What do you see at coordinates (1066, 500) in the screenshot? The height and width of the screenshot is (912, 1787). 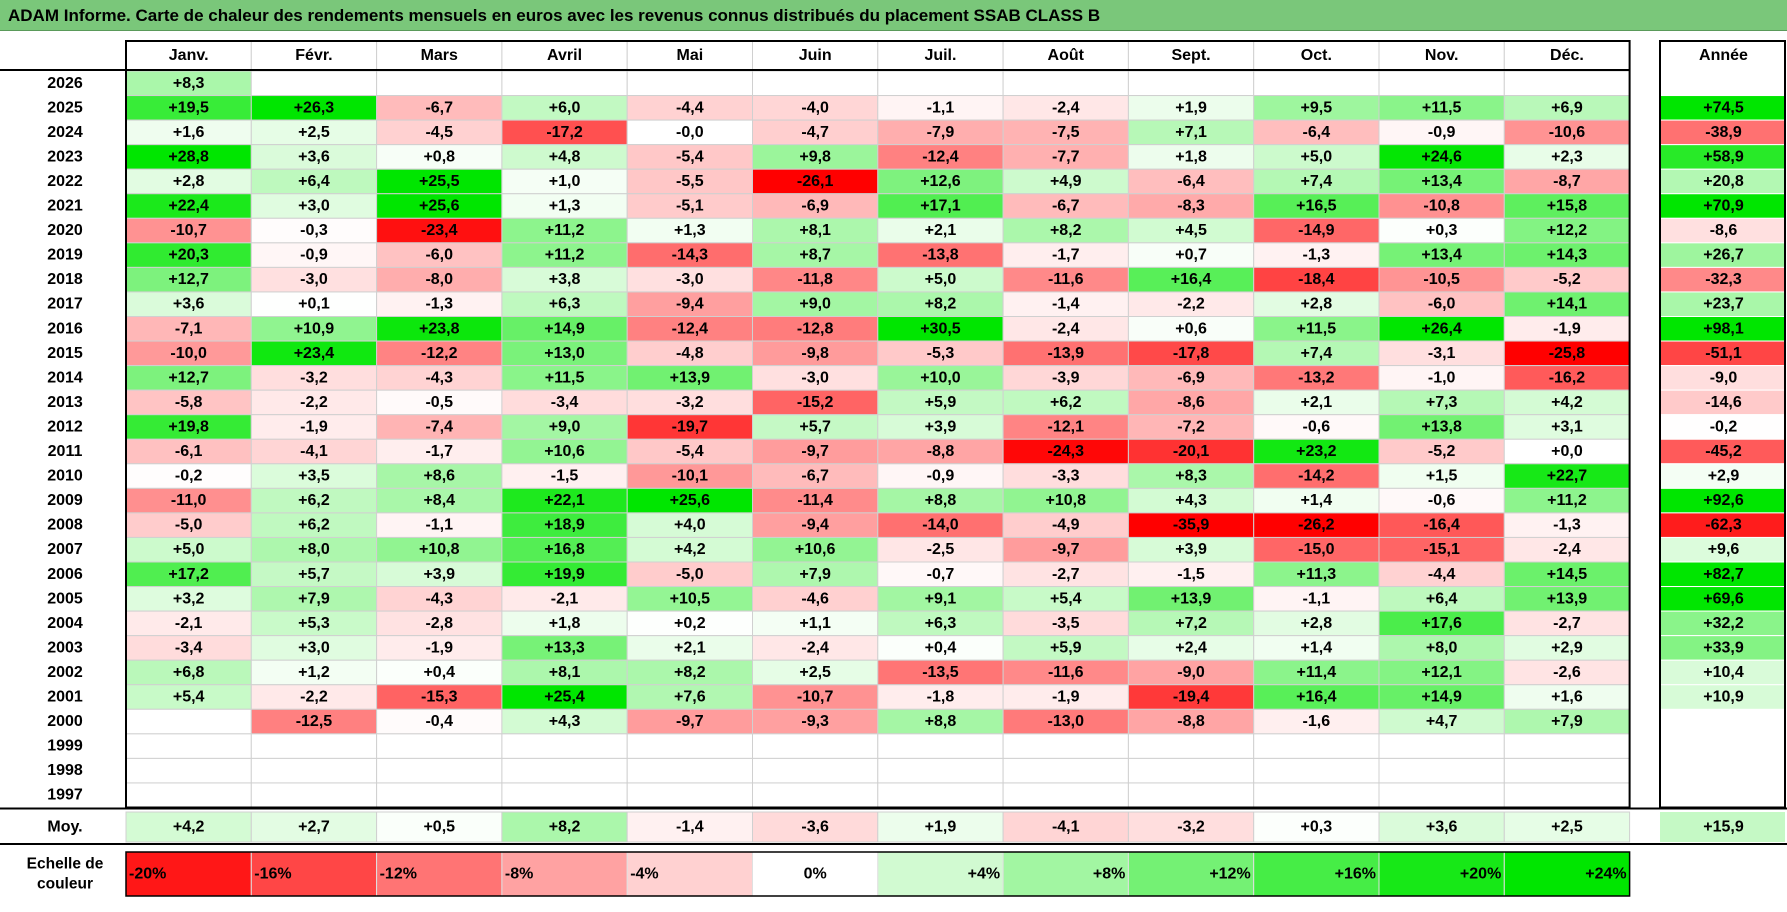 I see `heatmap-cell-value: +10,8` at bounding box center [1066, 500].